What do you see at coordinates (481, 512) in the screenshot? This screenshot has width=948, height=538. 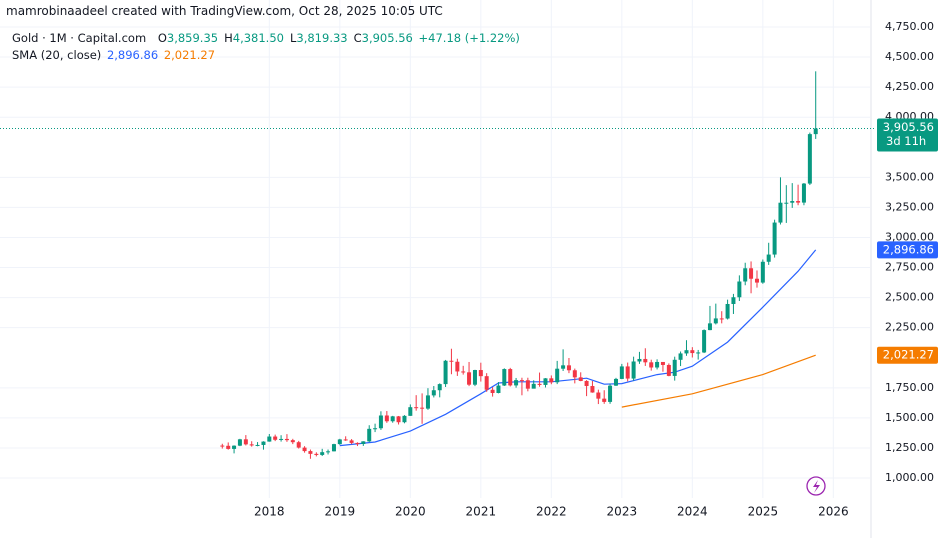 I see `x-tick-label: 2021` at bounding box center [481, 512].